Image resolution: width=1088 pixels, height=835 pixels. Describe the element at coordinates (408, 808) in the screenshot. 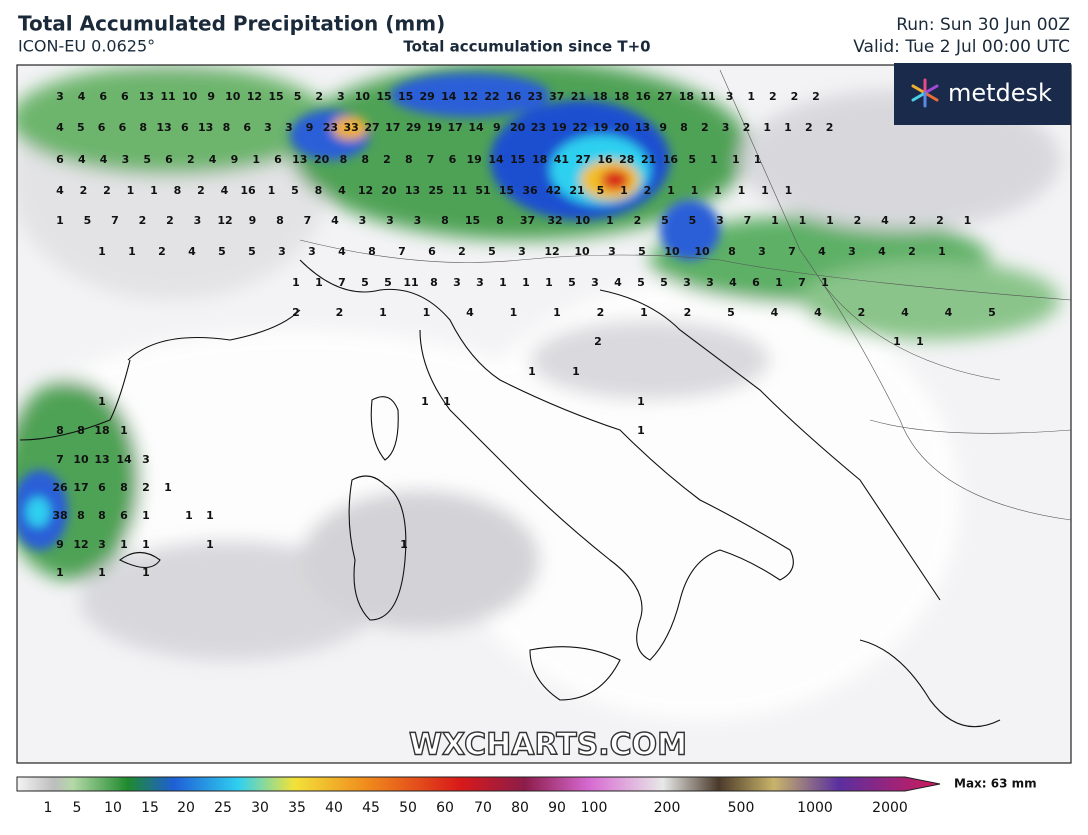

I see `colorbar-tick-label: 50` at that location.